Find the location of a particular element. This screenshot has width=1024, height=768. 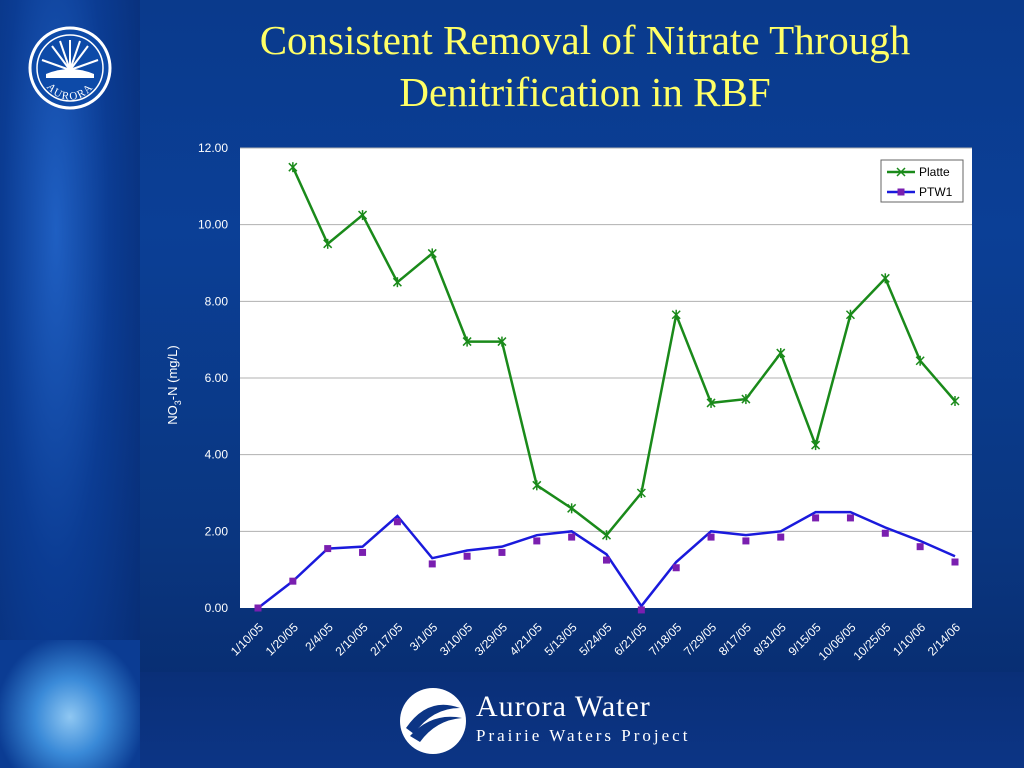

y-tick-label: 0.00 is located at coordinates (217, 608).